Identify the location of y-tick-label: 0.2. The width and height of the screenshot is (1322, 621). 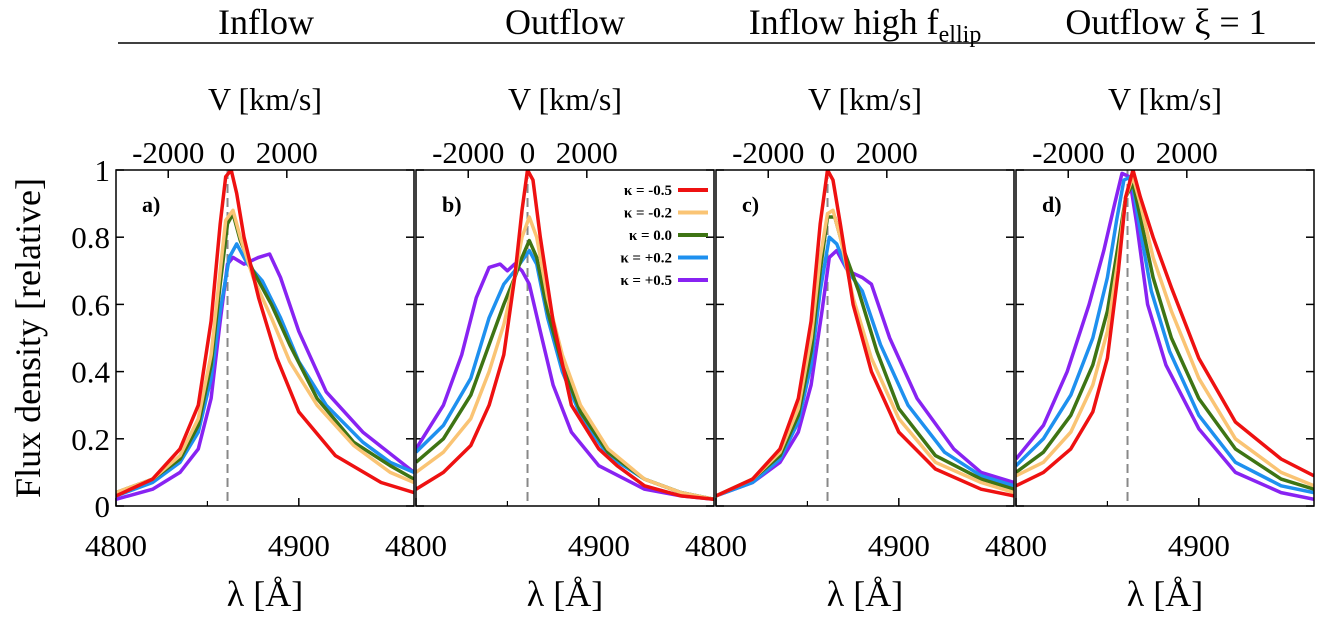
(90, 439).